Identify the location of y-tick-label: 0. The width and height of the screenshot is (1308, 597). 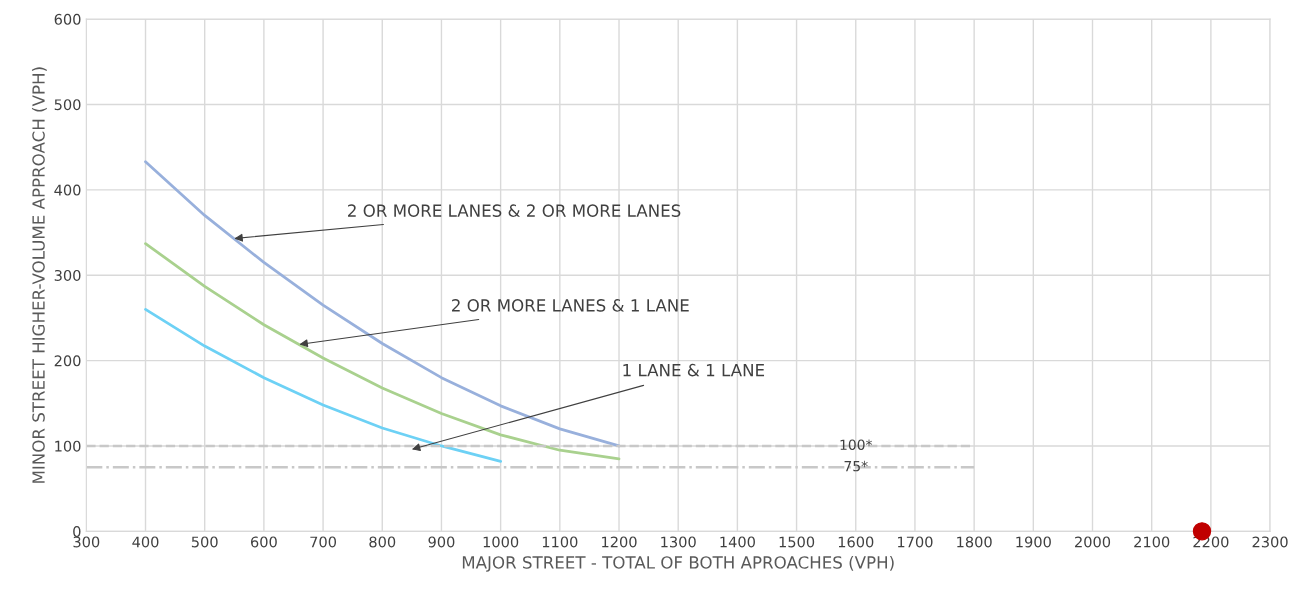
(77, 532).